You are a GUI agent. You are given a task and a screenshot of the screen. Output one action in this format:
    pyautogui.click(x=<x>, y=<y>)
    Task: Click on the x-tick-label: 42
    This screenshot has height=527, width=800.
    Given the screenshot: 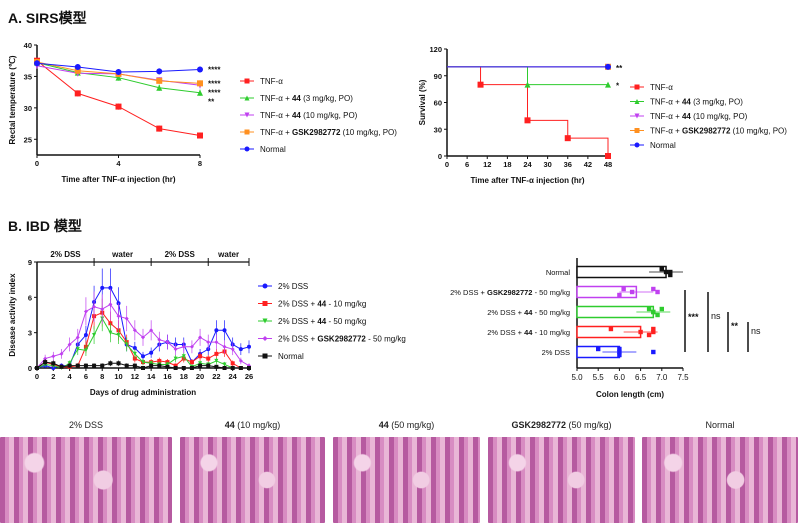 What is the action you would take?
    pyautogui.click(x=588, y=164)
    